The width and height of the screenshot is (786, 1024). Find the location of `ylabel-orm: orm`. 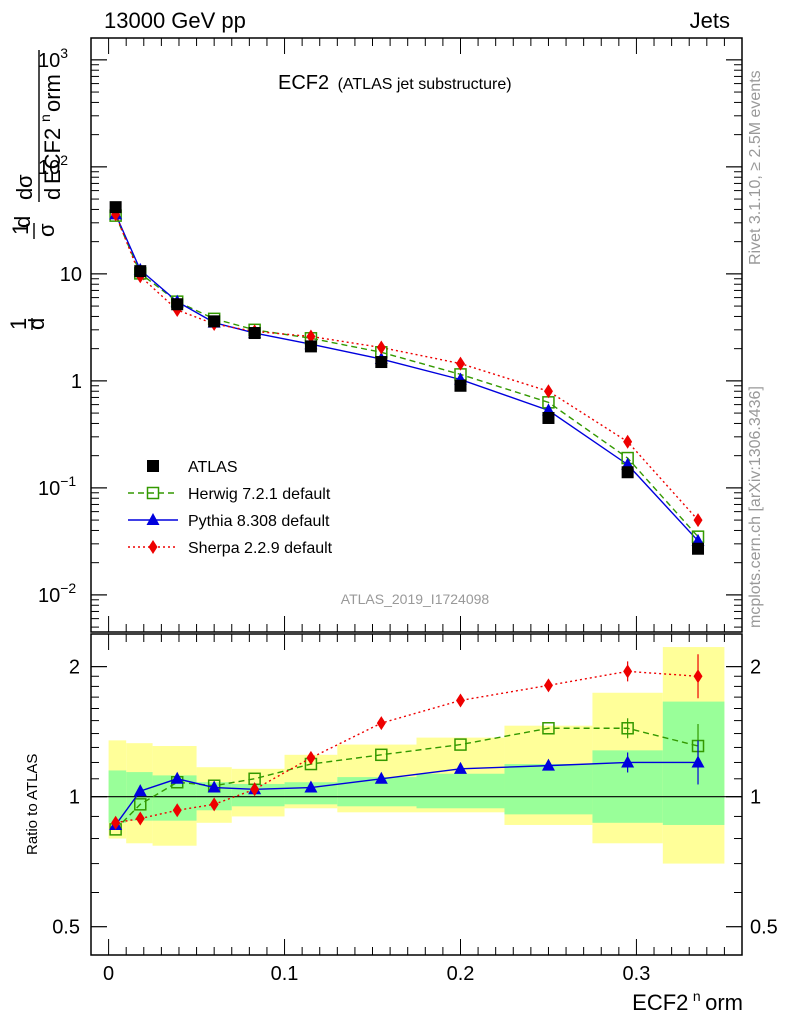

ylabel-orm: orm is located at coordinates (52, 93).